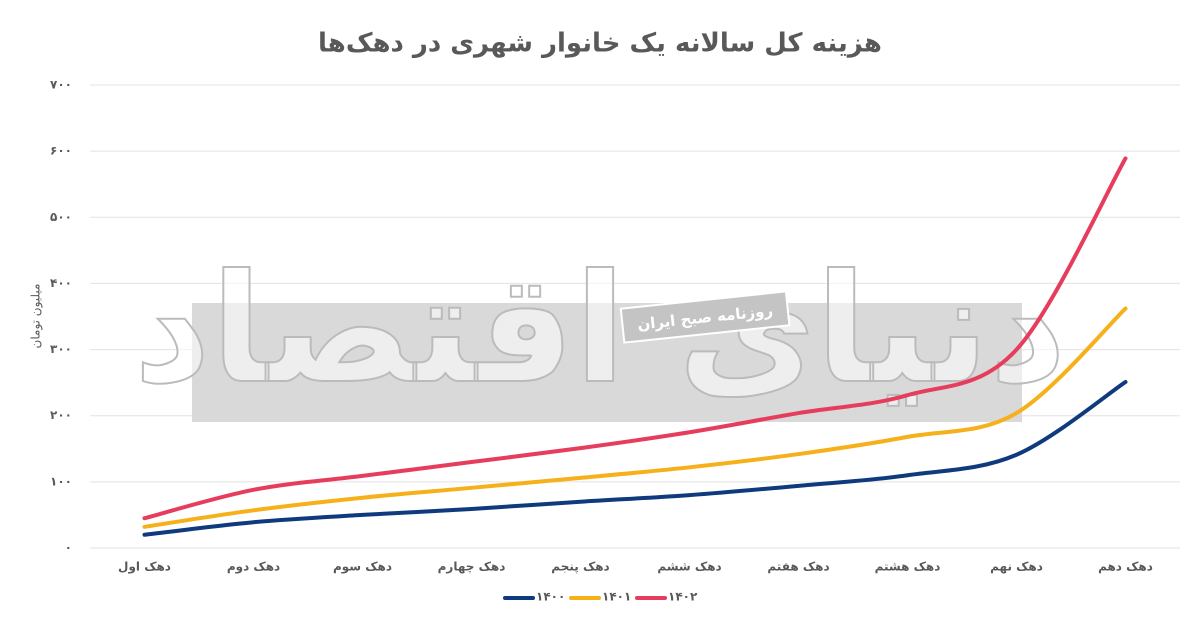 The height and width of the screenshot is (626, 1200). What do you see at coordinates (61, 217) in the screenshot?
I see `y-tick-label: ۵۰۰` at bounding box center [61, 217].